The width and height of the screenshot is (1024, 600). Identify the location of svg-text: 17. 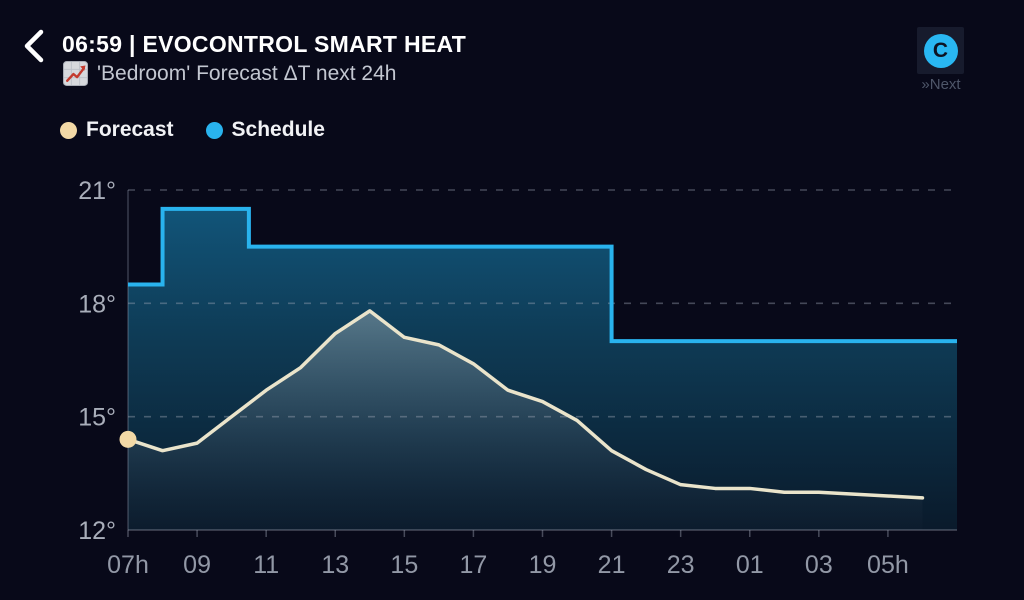
(474, 565).